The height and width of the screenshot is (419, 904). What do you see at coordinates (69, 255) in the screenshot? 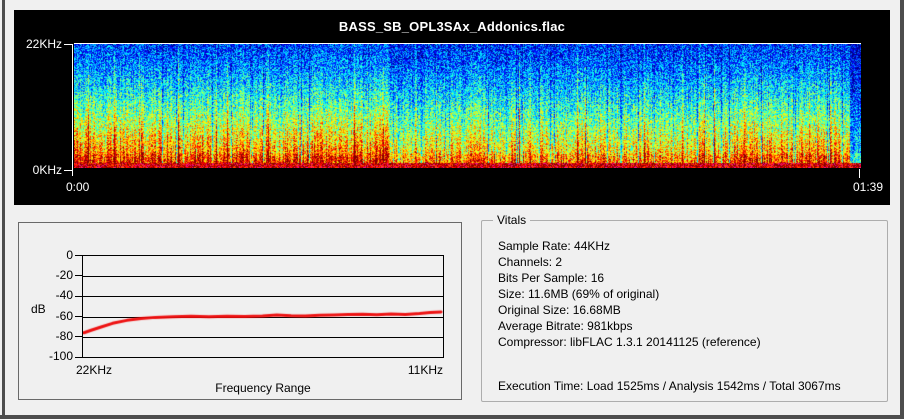
I see `y-tick-label: 0` at bounding box center [69, 255].